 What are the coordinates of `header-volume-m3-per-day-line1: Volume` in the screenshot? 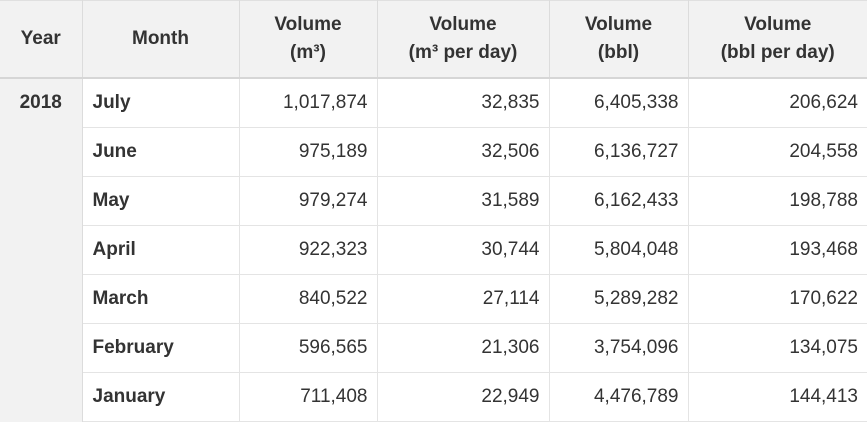 It's located at (463, 24).